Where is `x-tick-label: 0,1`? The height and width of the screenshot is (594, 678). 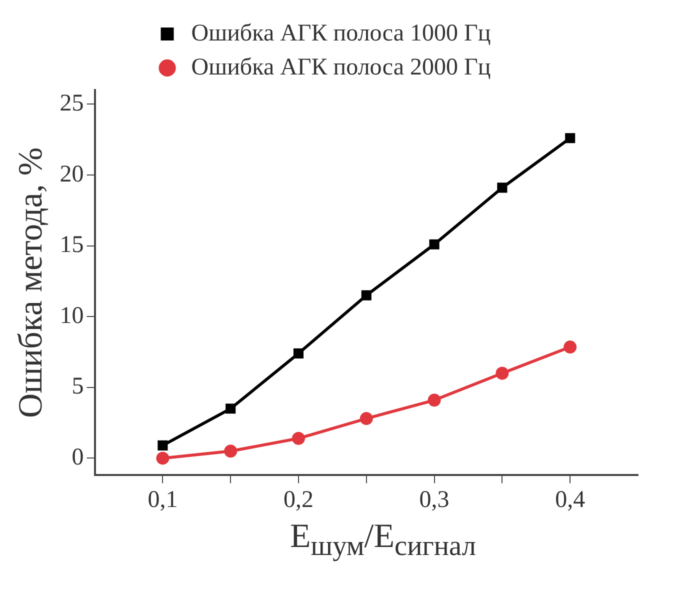 x-tick-label: 0,1 is located at coordinates (163, 499).